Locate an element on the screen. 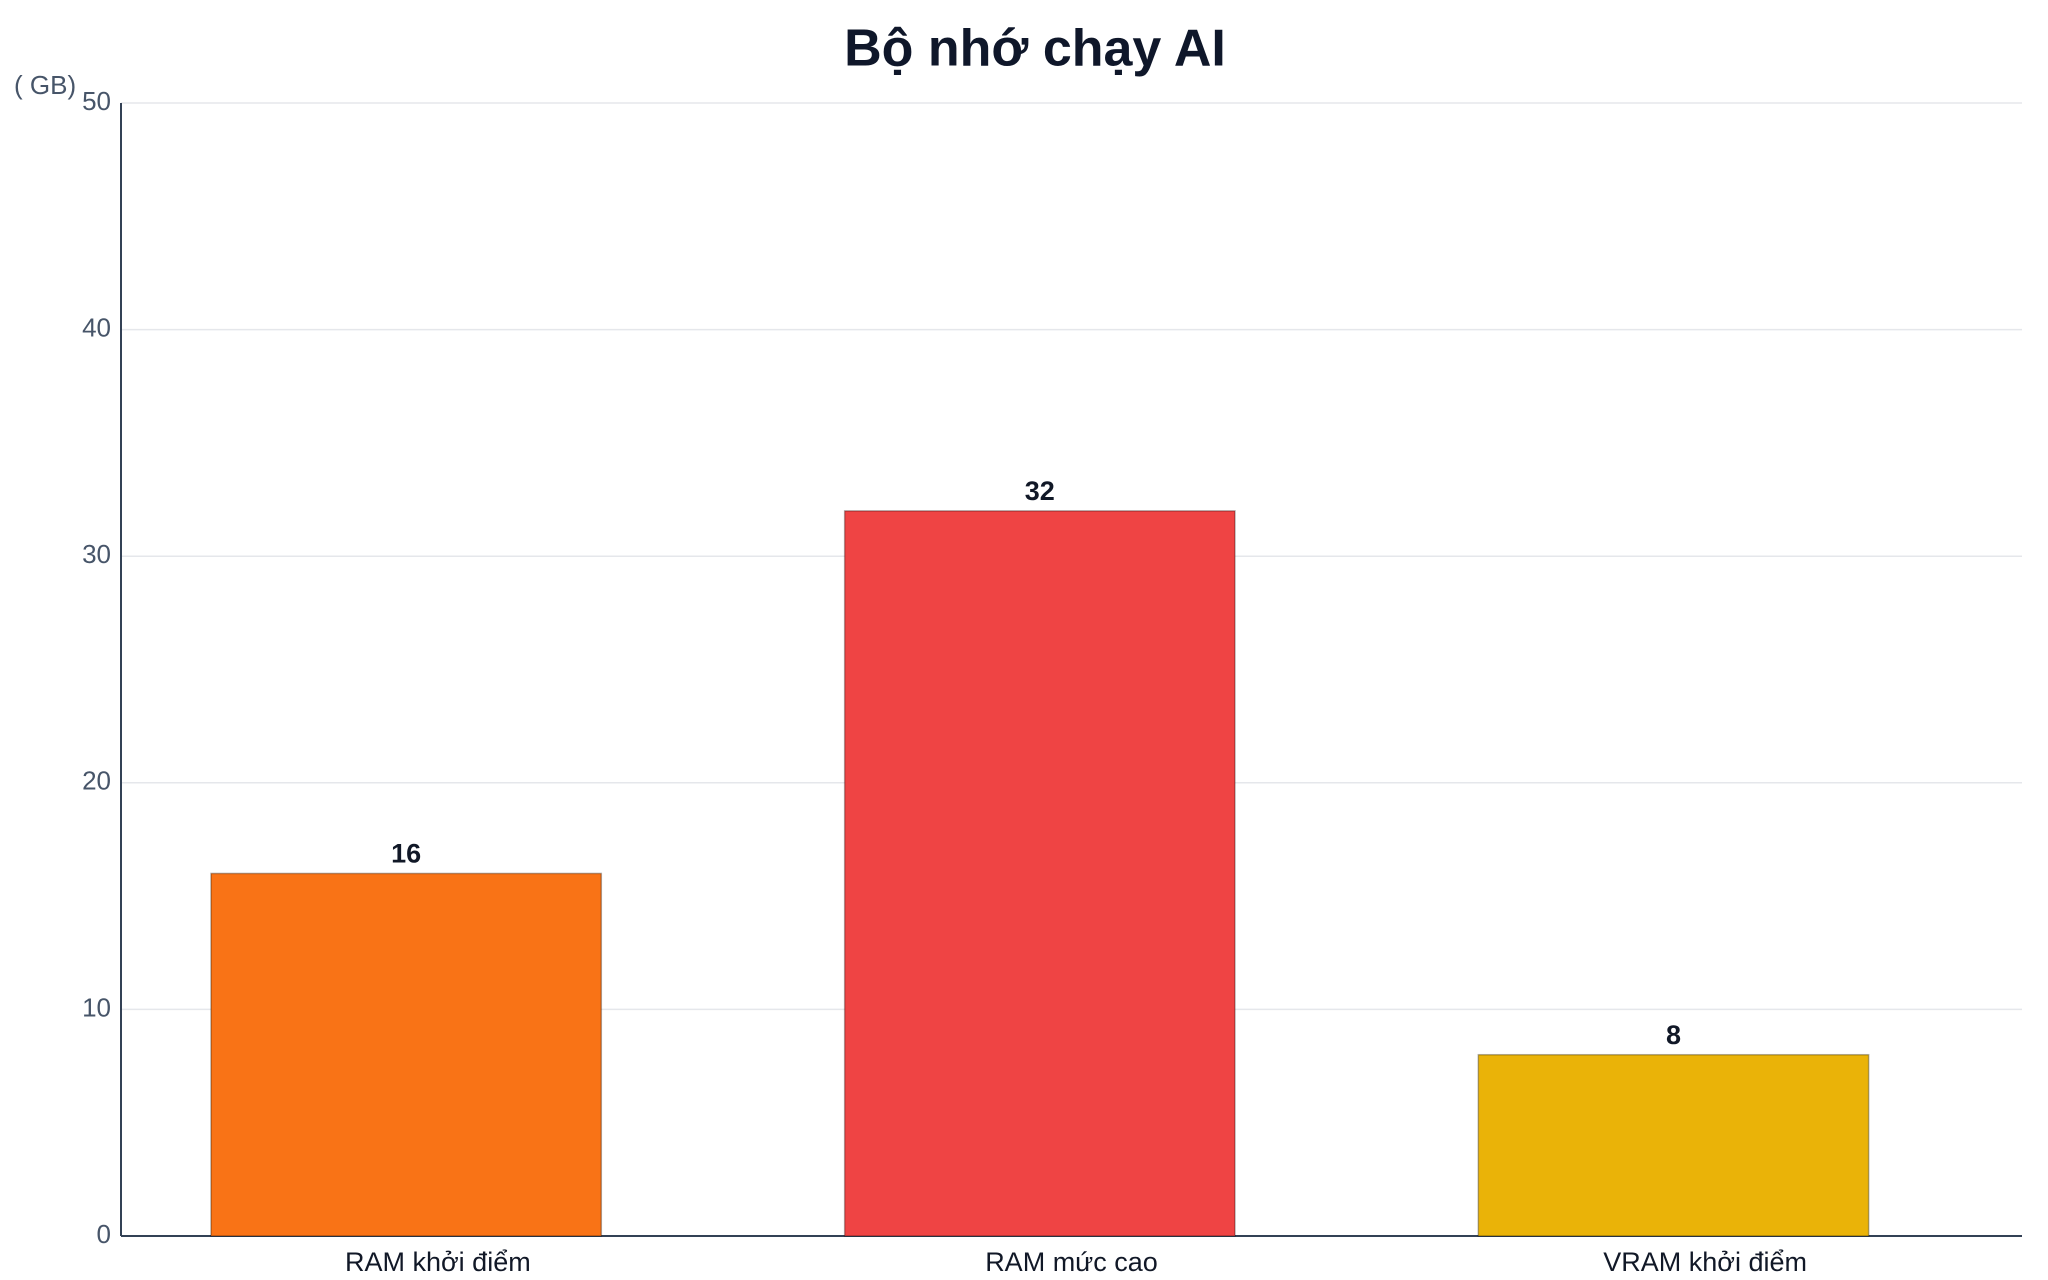 This screenshot has width=2048, height=1280. y-tick-label: 10 is located at coordinates (96, 1007).